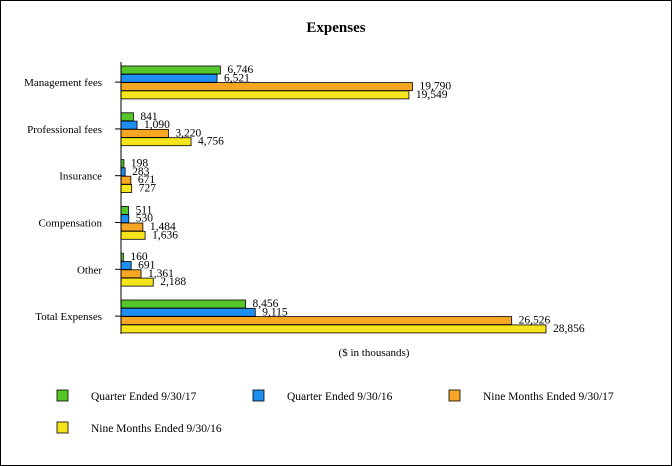 The width and height of the screenshot is (672, 466). Describe the element at coordinates (89, 270) in the screenshot. I see `category-label: Other` at that location.